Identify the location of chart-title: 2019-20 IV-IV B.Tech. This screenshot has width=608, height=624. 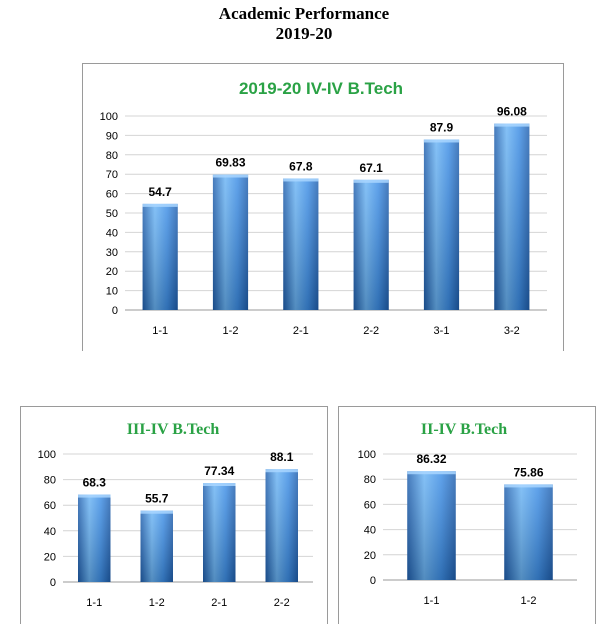
(321, 88).